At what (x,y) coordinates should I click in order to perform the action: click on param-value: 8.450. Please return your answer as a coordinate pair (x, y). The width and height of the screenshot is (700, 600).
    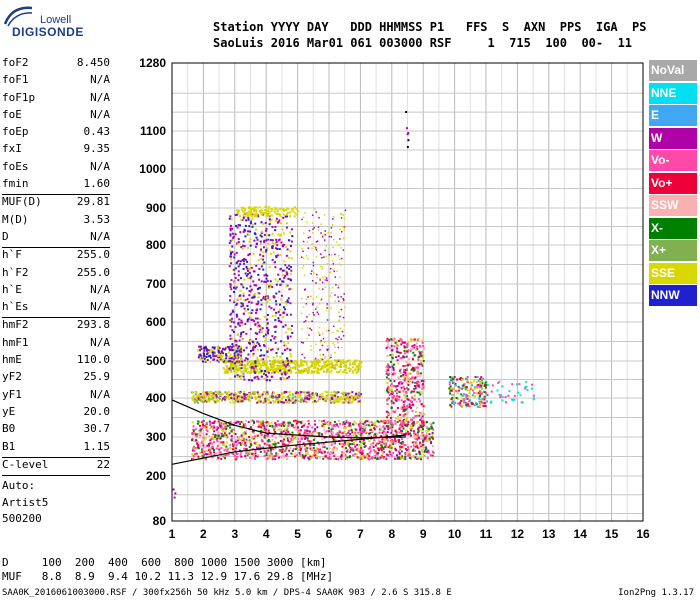
    Looking at the image, I should click on (93, 62).